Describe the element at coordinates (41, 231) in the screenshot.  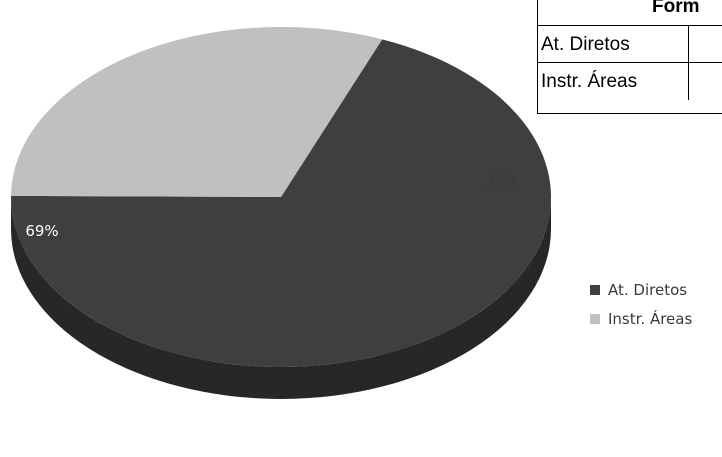
I see `pie-data-label: 69%` at that location.